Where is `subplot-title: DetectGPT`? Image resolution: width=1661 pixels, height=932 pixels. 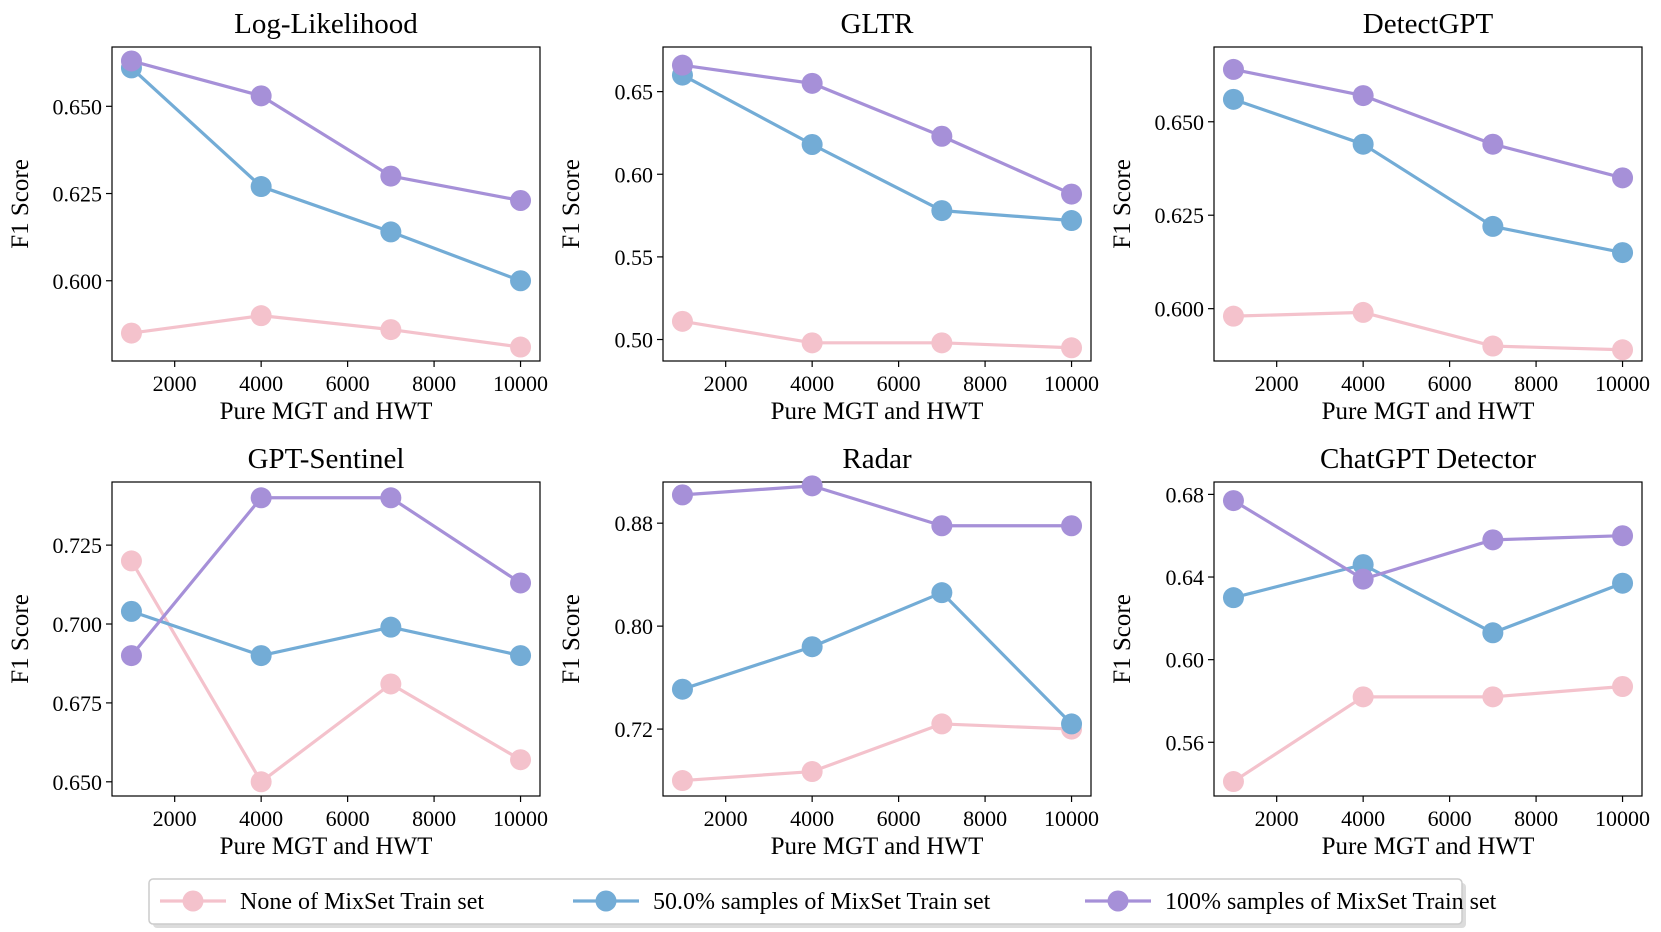
subplot-title: DetectGPT is located at coordinates (1428, 24).